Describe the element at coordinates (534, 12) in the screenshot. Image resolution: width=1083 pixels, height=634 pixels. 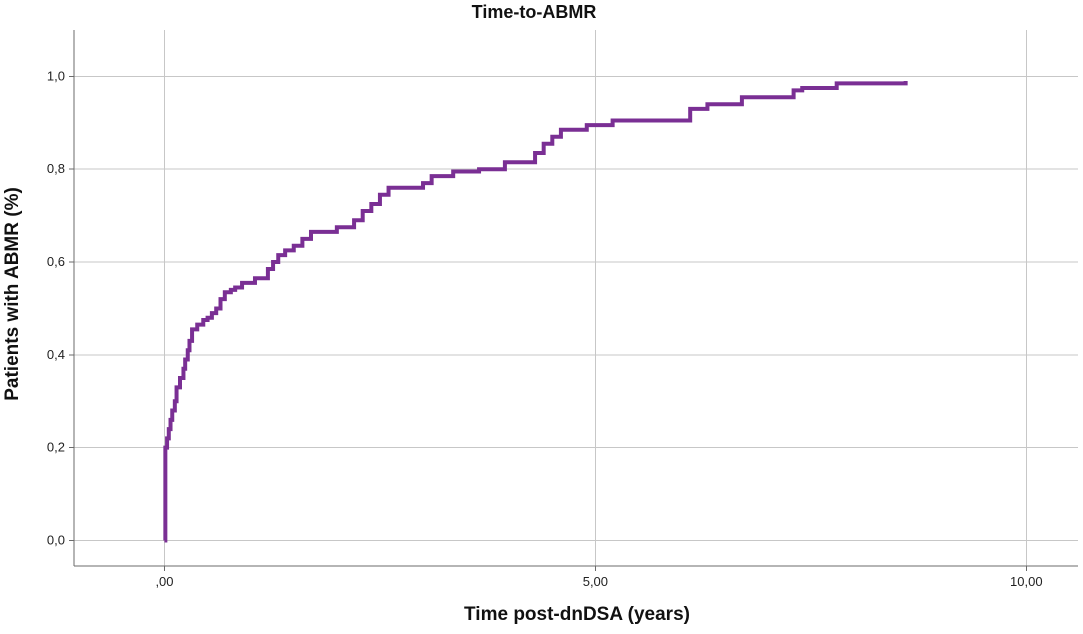
I see `chart-title: Time-to-ABMR` at that location.